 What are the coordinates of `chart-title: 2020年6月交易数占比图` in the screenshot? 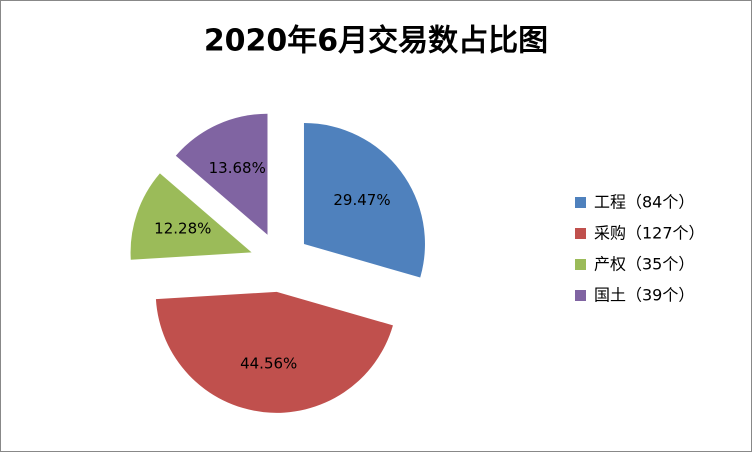 It's located at (376, 41).